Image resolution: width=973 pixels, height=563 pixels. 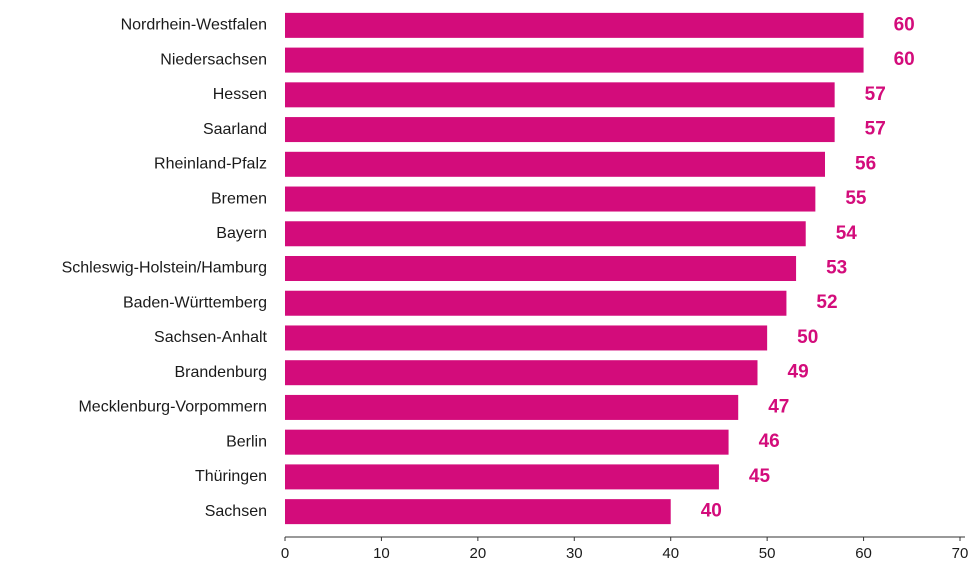 I want to click on y-tick-label: Niedersachsen, so click(x=213, y=59).